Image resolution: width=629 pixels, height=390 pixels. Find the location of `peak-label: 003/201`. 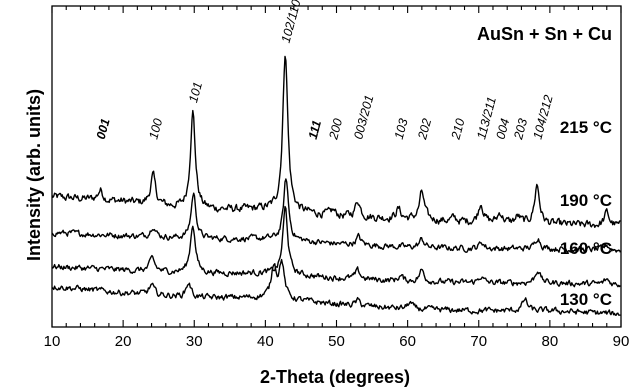

peak-label: 003/201 is located at coordinates (363, 117).